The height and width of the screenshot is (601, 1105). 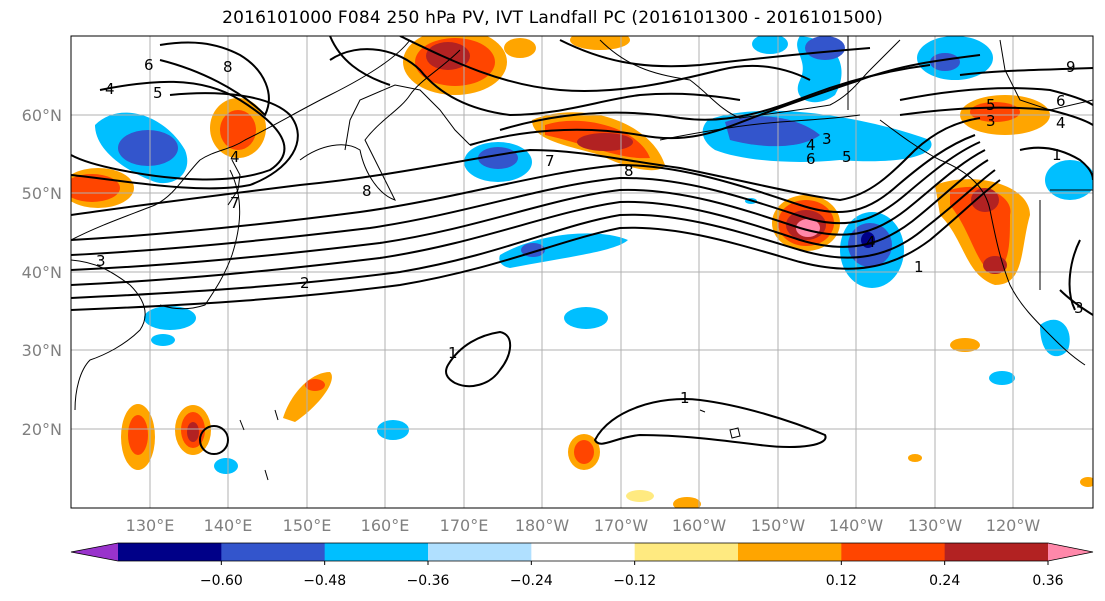 What do you see at coordinates (150, 525) in the screenshot?
I see `lon-label: 130°E` at bounding box center [150, 525].